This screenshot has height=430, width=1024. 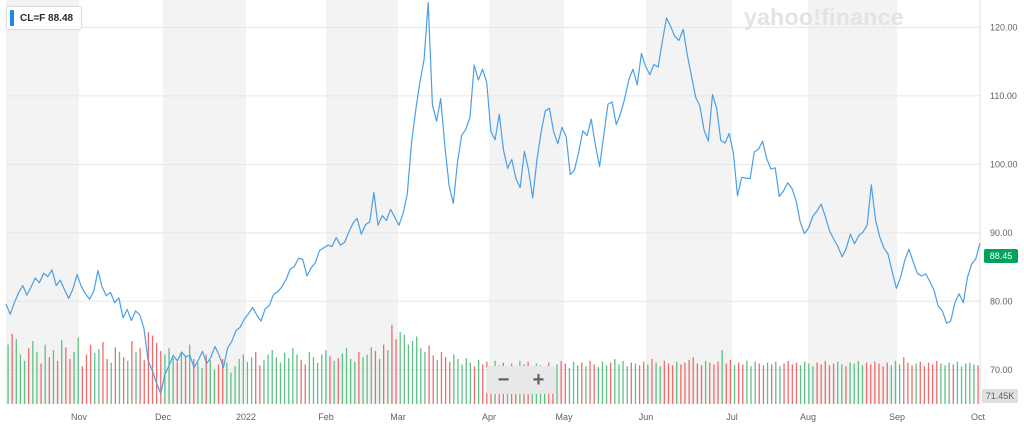 I want to click on x-tick-label: Aug, so click(x=808, y=417).